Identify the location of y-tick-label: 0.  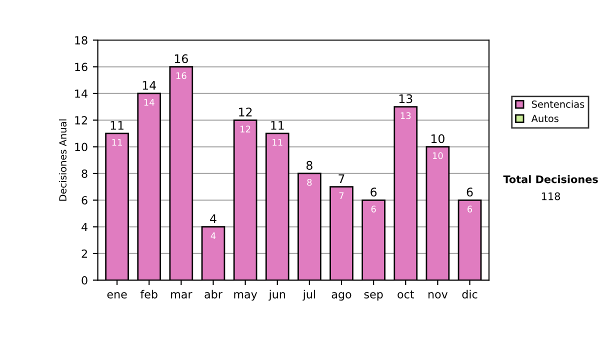
(85, 280).